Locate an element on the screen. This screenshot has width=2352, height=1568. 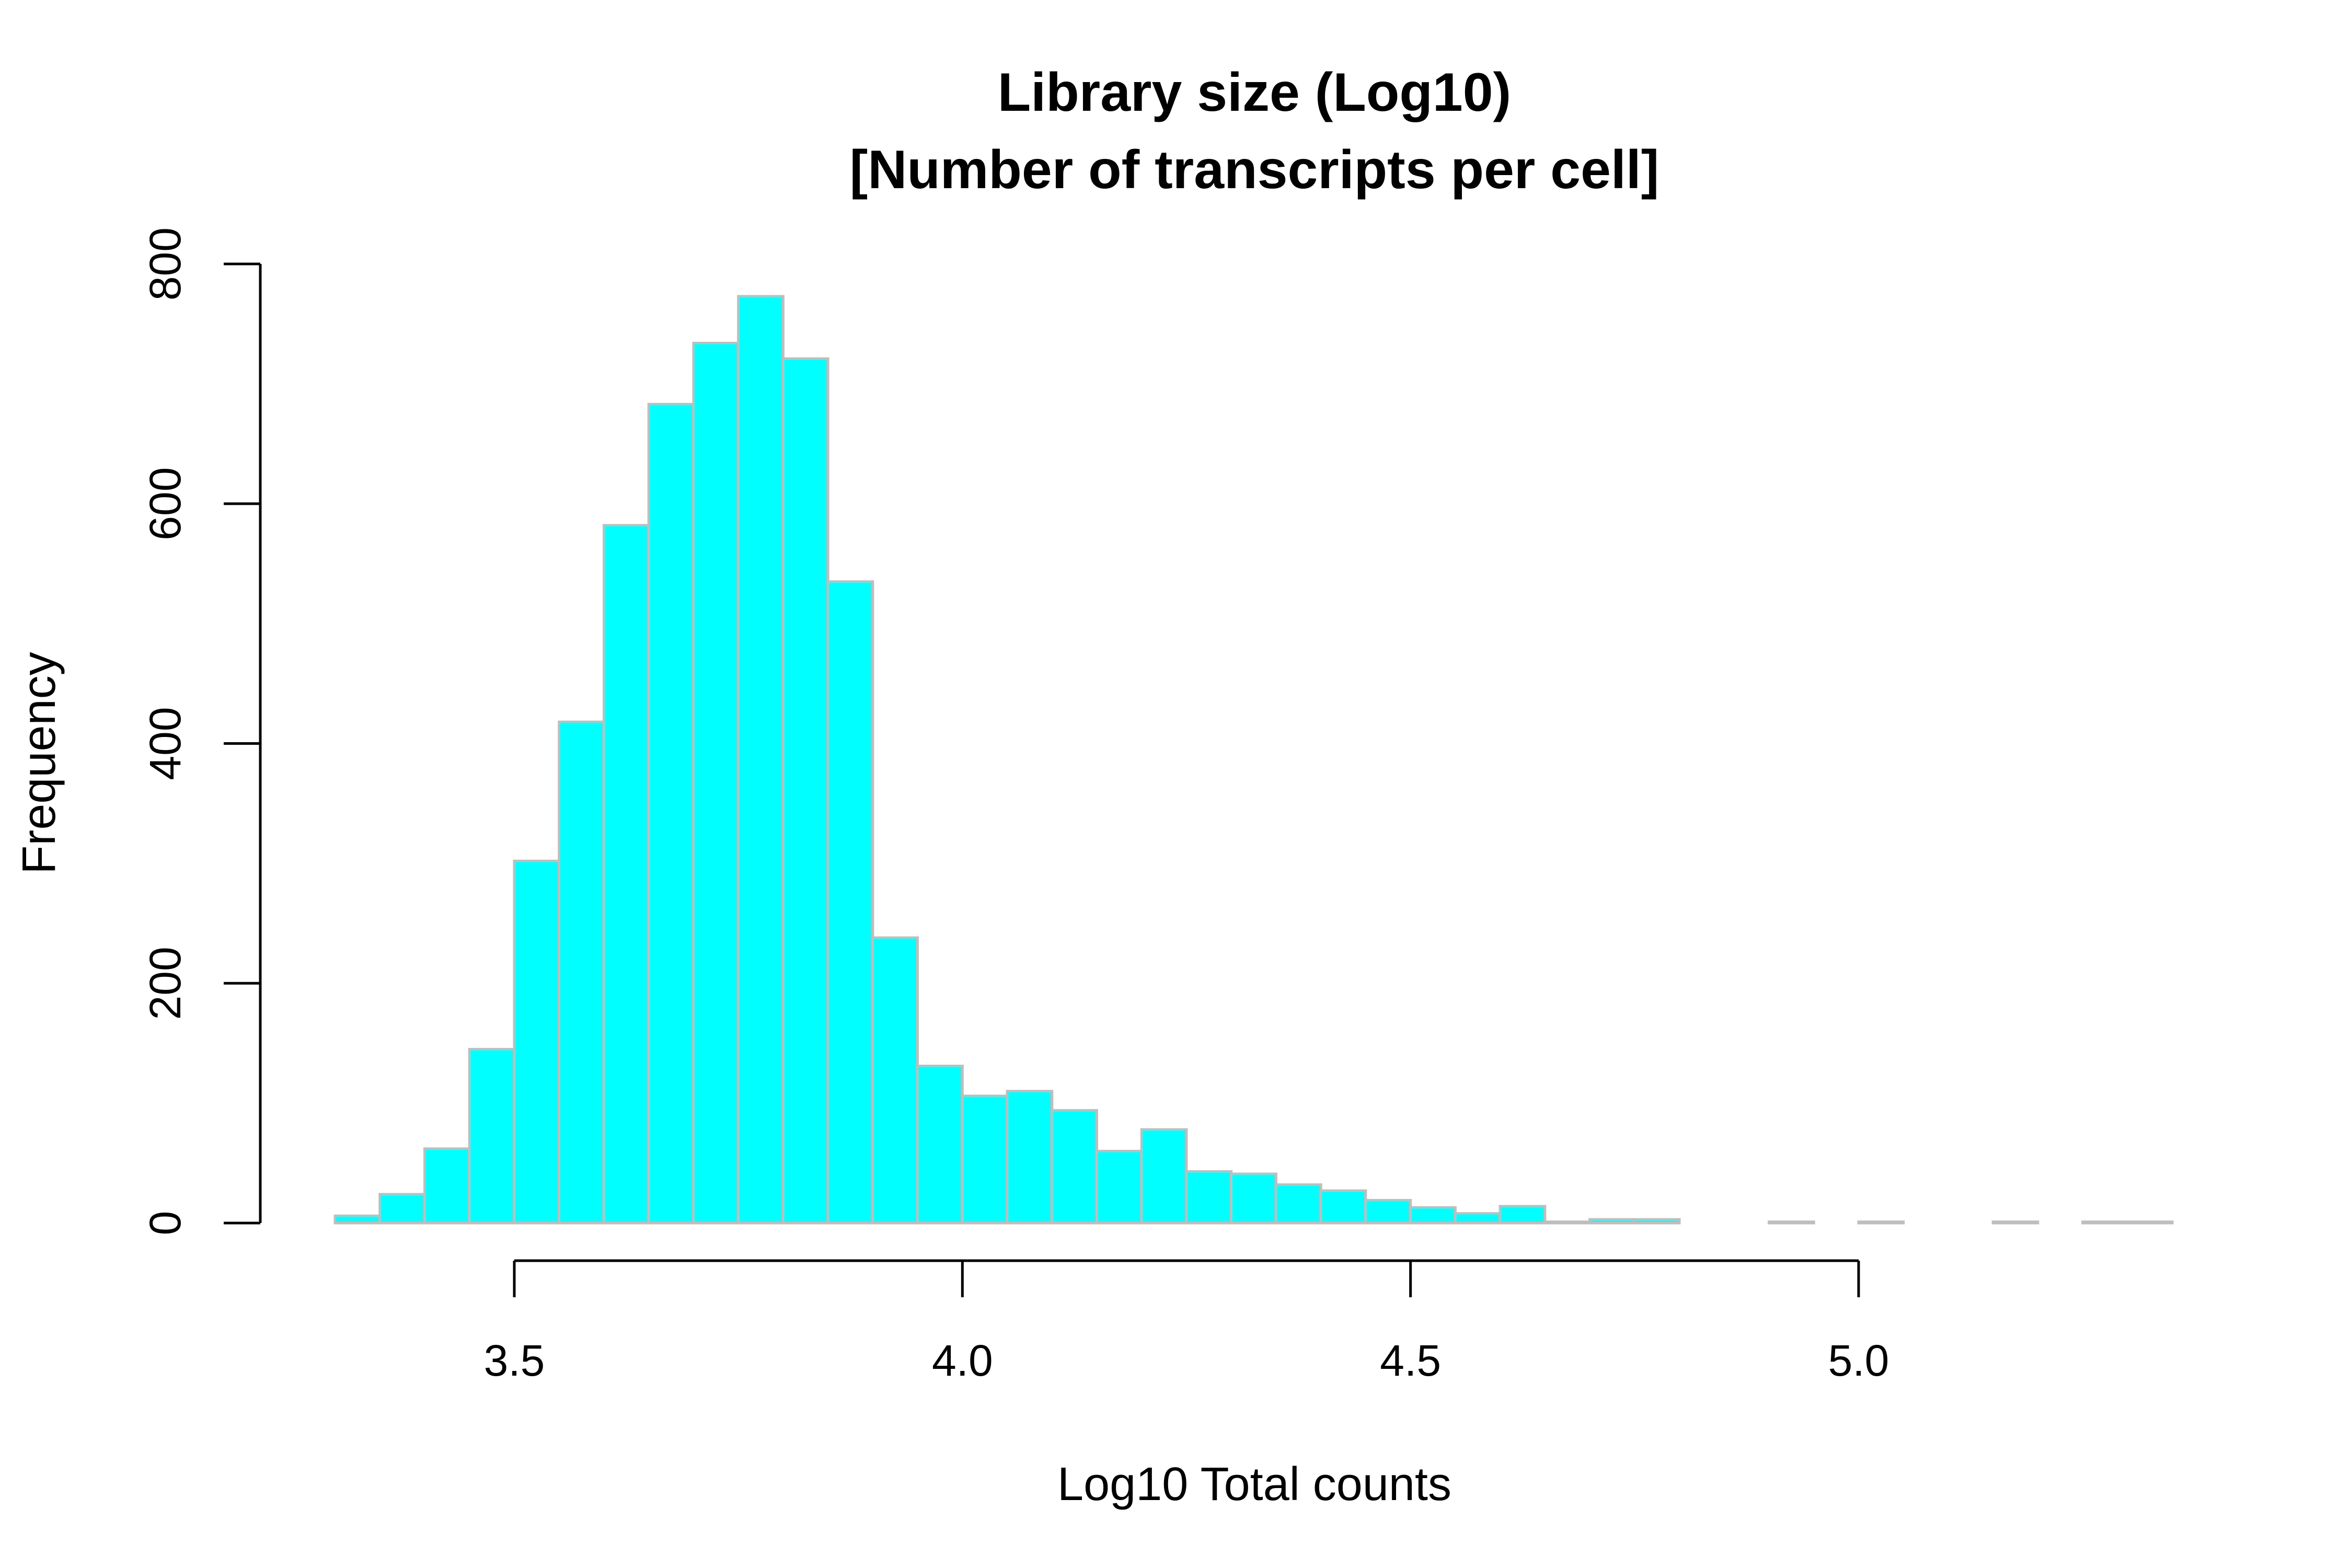
y-tick-label: 600 is located at coordinates (165, 503).